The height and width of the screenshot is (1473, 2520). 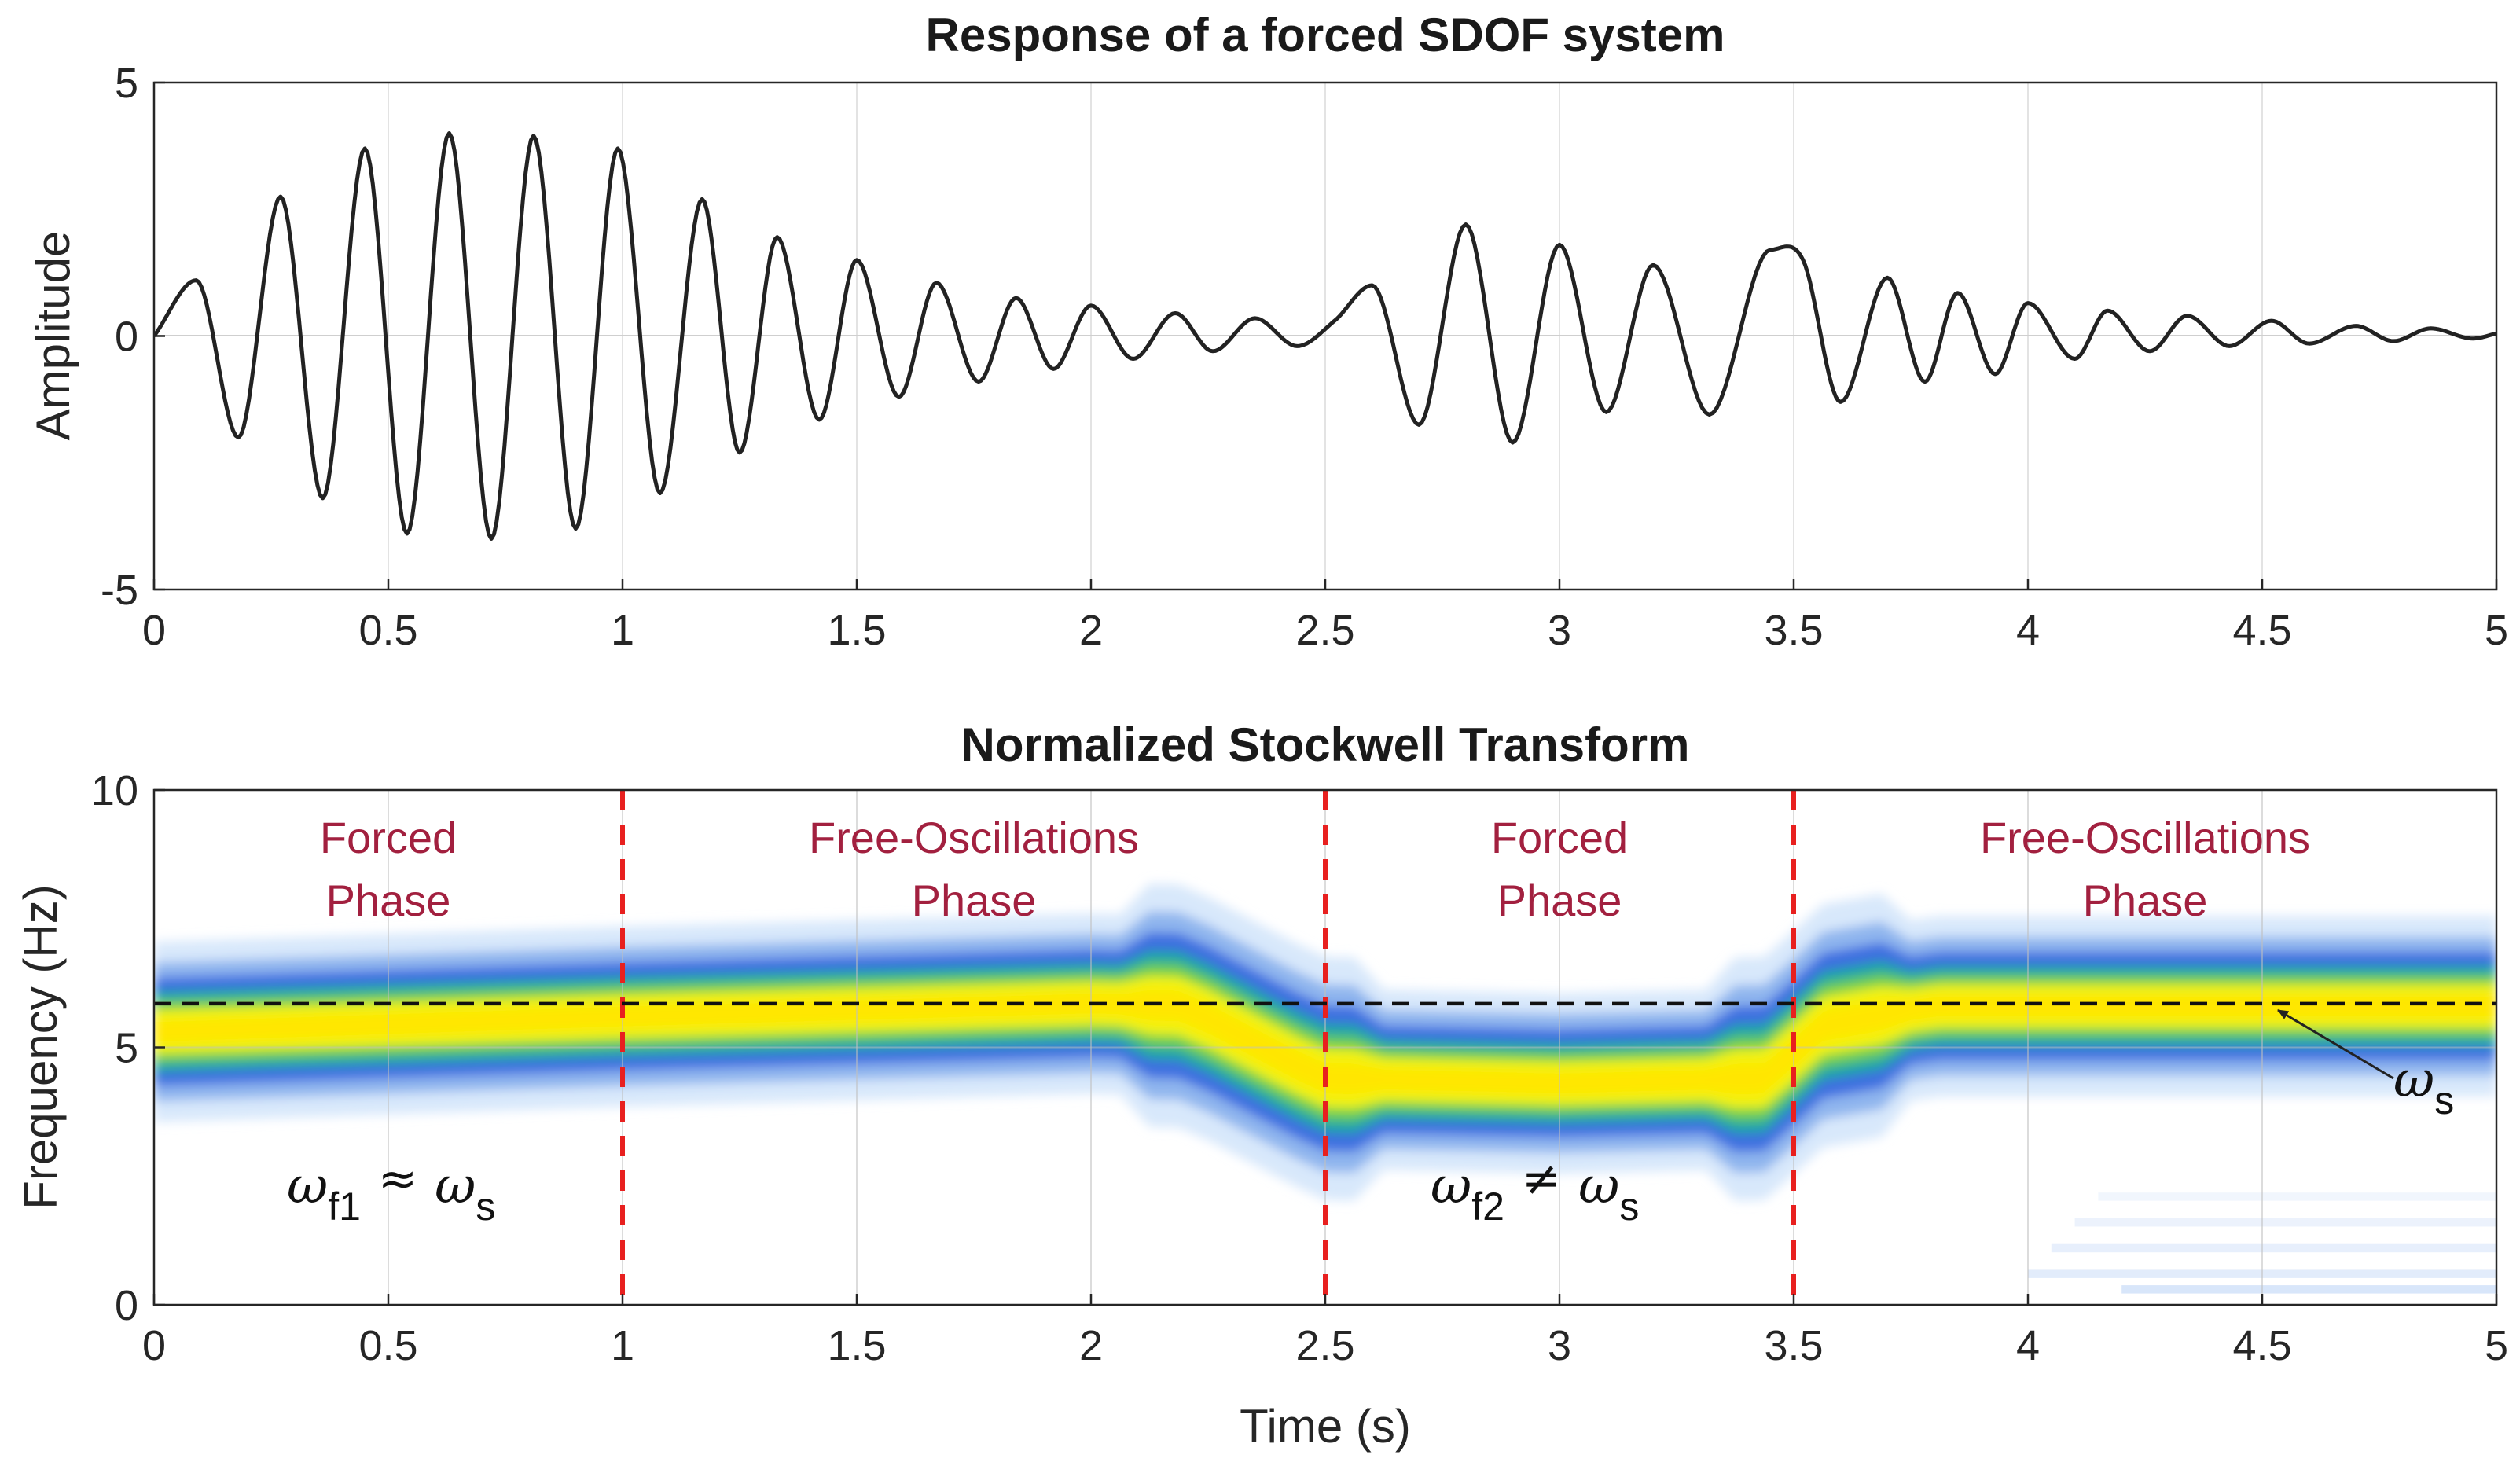 I want to click on chart1-x-ticks: 0 0.5 1 1.5 2 2.5 3 3.5 4 4.5 5, so click(x=1325, y=617).